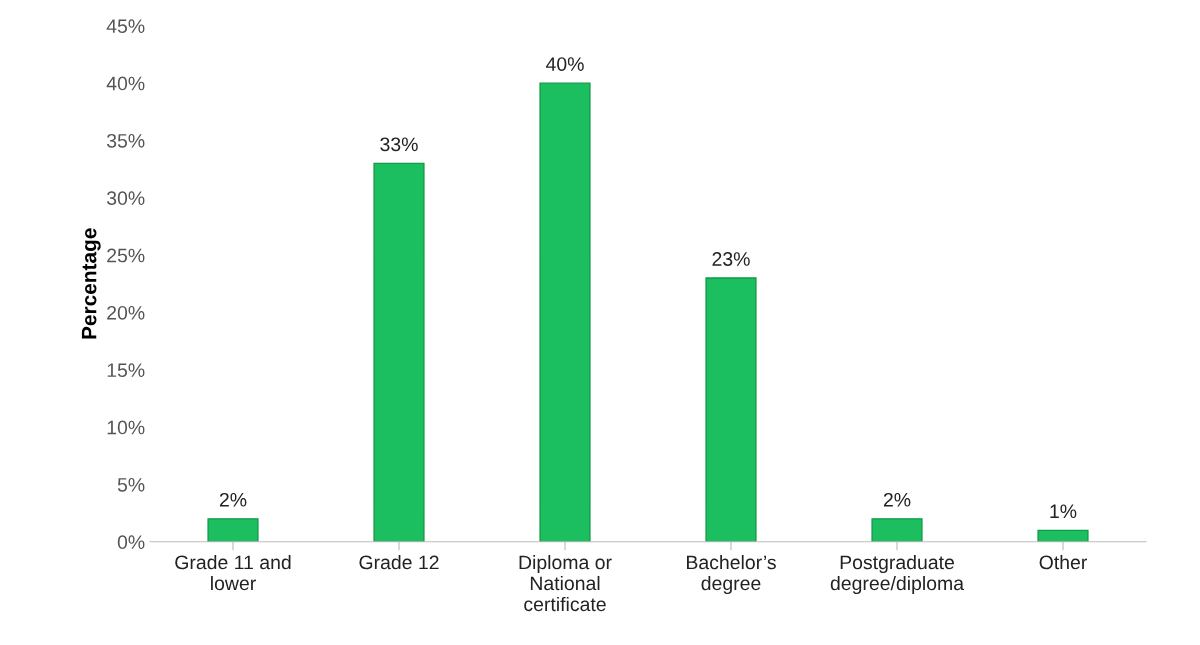 This screenshot has width=1200, height=645. What do you see at coordinates (126, 427) in the screenshot?
I see `y-tick-label: 10%` at bounding box center [126, 427].